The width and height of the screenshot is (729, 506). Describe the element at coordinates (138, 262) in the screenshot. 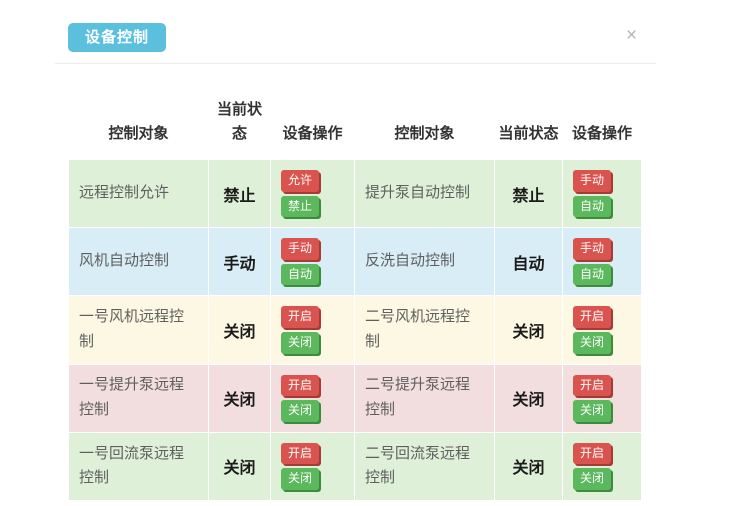

I see `control-object-label: 风机自动控制` at that location.